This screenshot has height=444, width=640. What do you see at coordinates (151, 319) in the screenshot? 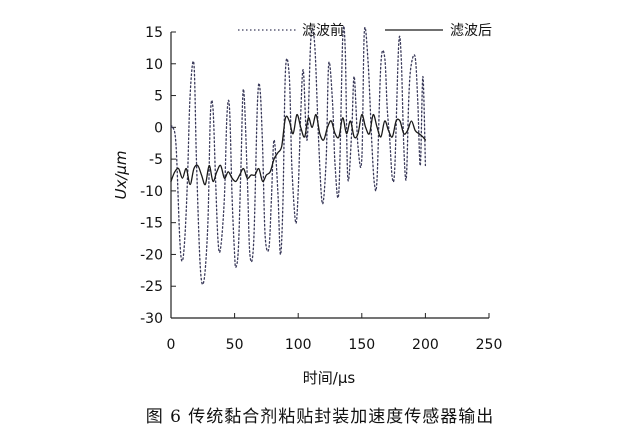
I see `y-tick-label: -30` at bounding box center [151, 319].